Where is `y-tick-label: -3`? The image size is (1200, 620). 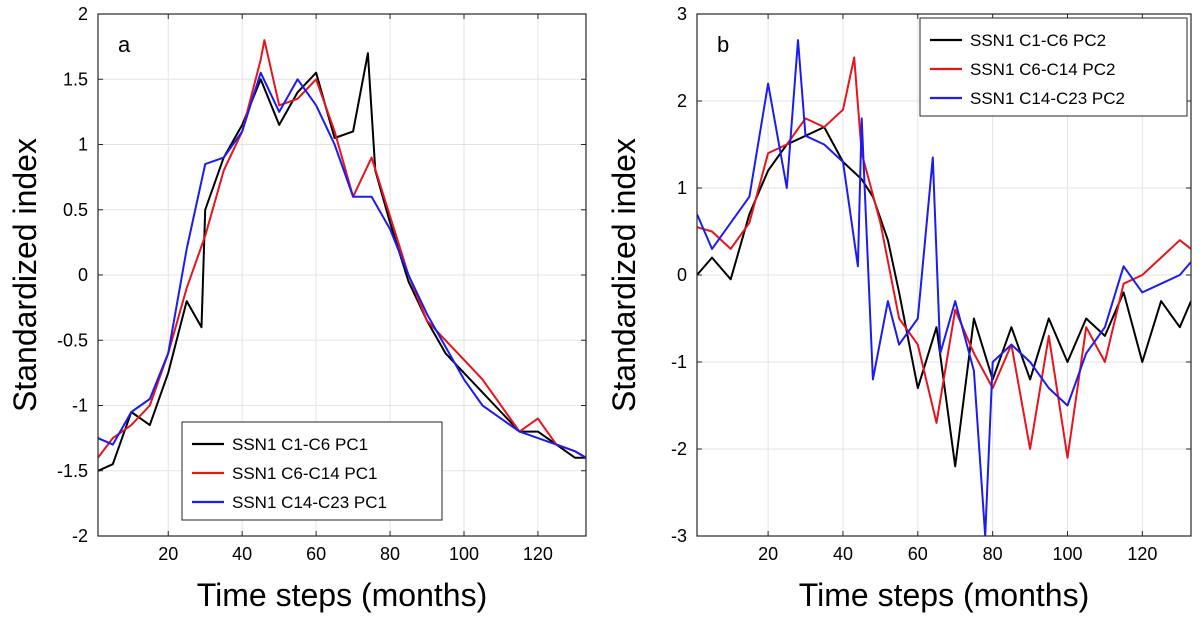
y-tick-label: -3 is located at coordinates (679, 536).